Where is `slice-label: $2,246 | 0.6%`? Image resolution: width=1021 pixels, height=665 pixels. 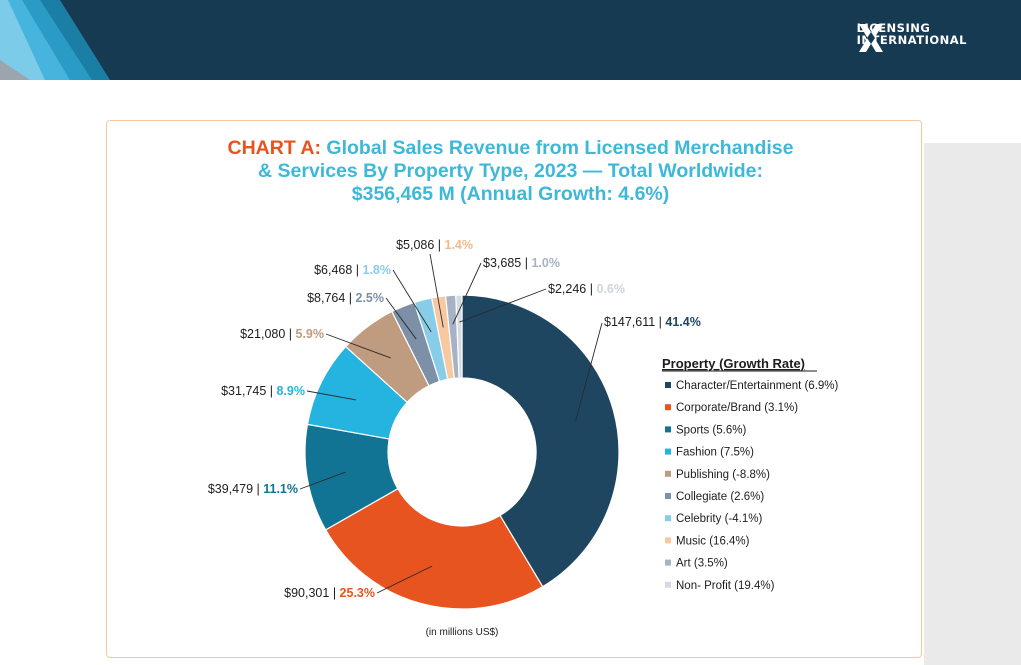
slice-label: $2,246 | 0.6% is located at coordinates (586, 289).